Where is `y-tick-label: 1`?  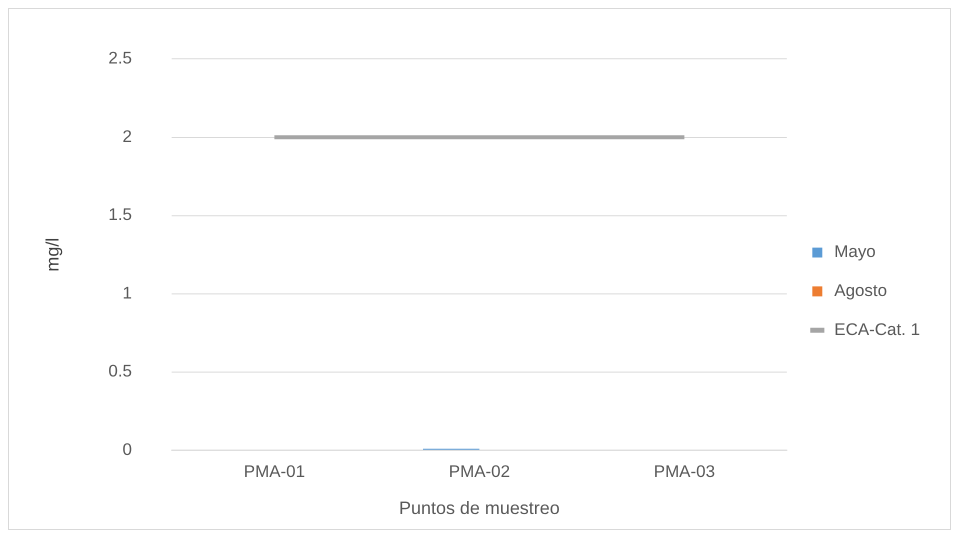 y-tick-label: 1 is located at coordinates (127, 292).